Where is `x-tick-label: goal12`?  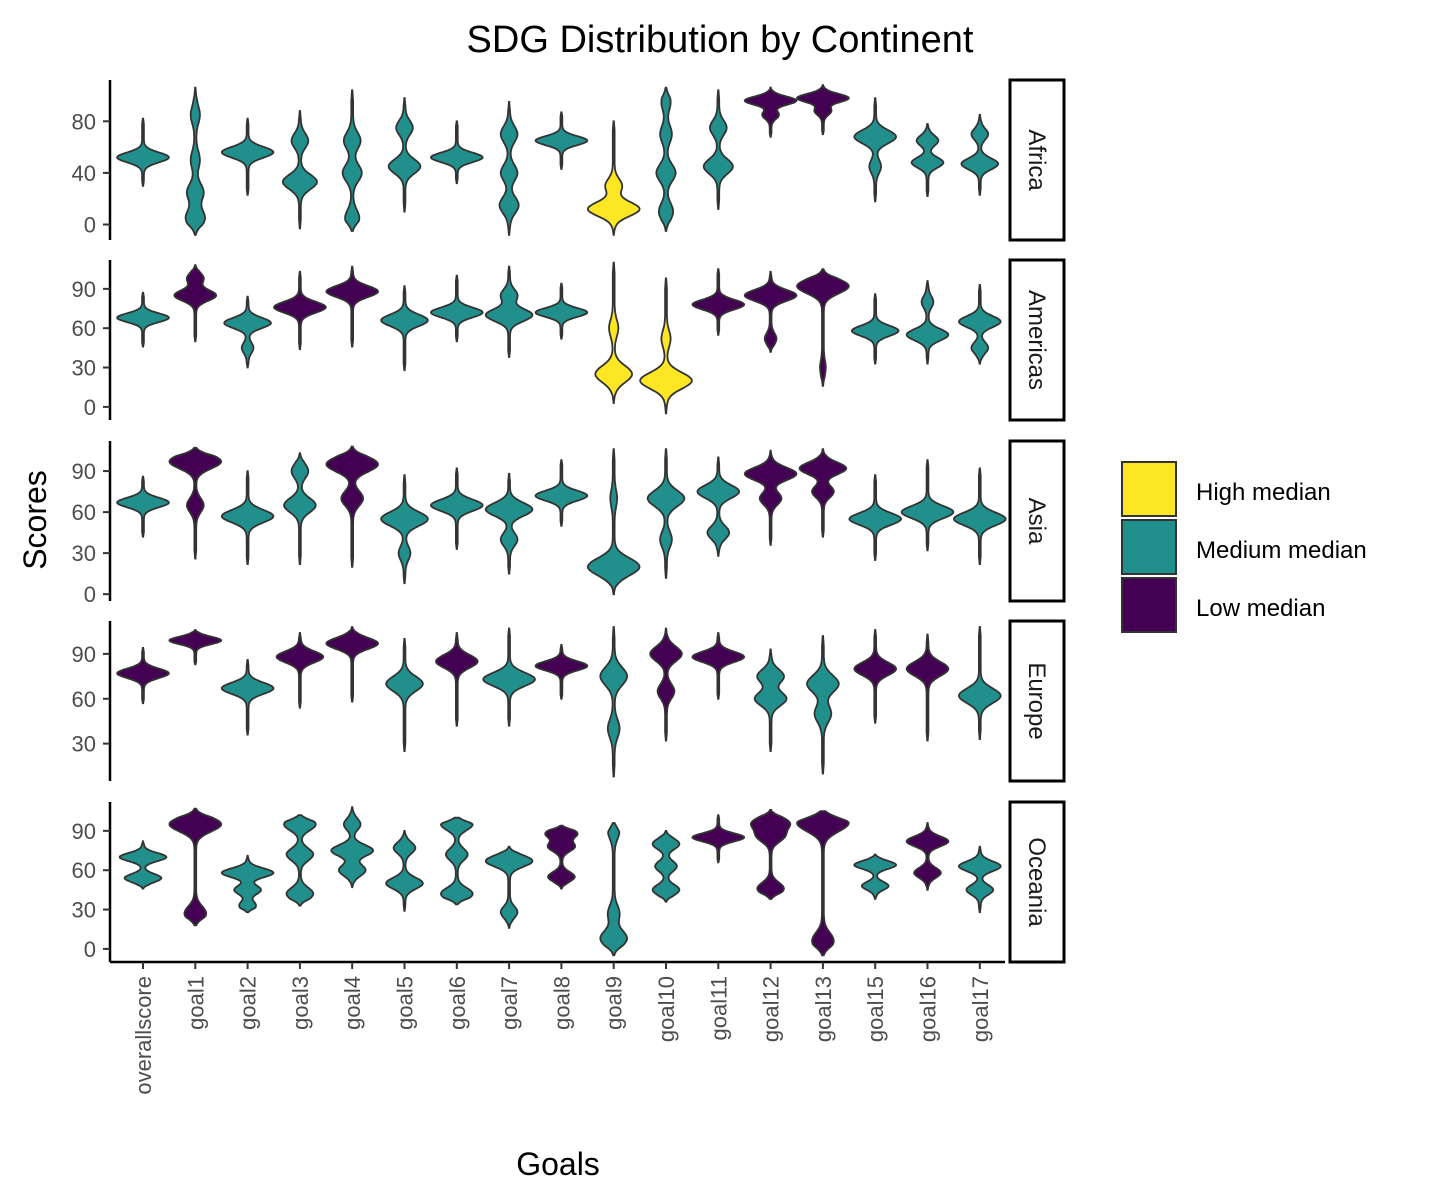
x-tick-label: goal12 is located at coordinates (771, 1009).